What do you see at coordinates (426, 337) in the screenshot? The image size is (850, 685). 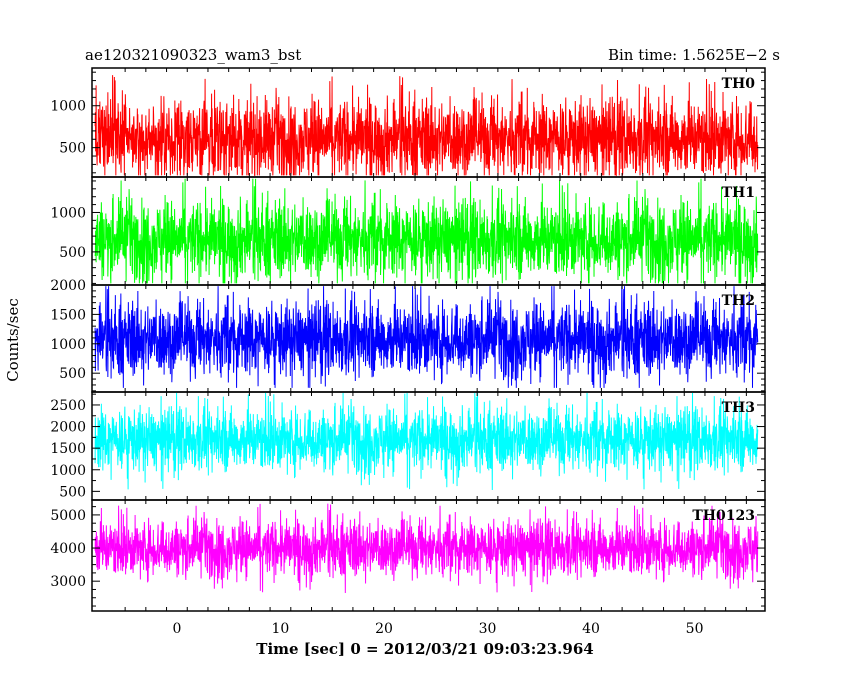 I see `series-th2` at bounding box center [426, 337].